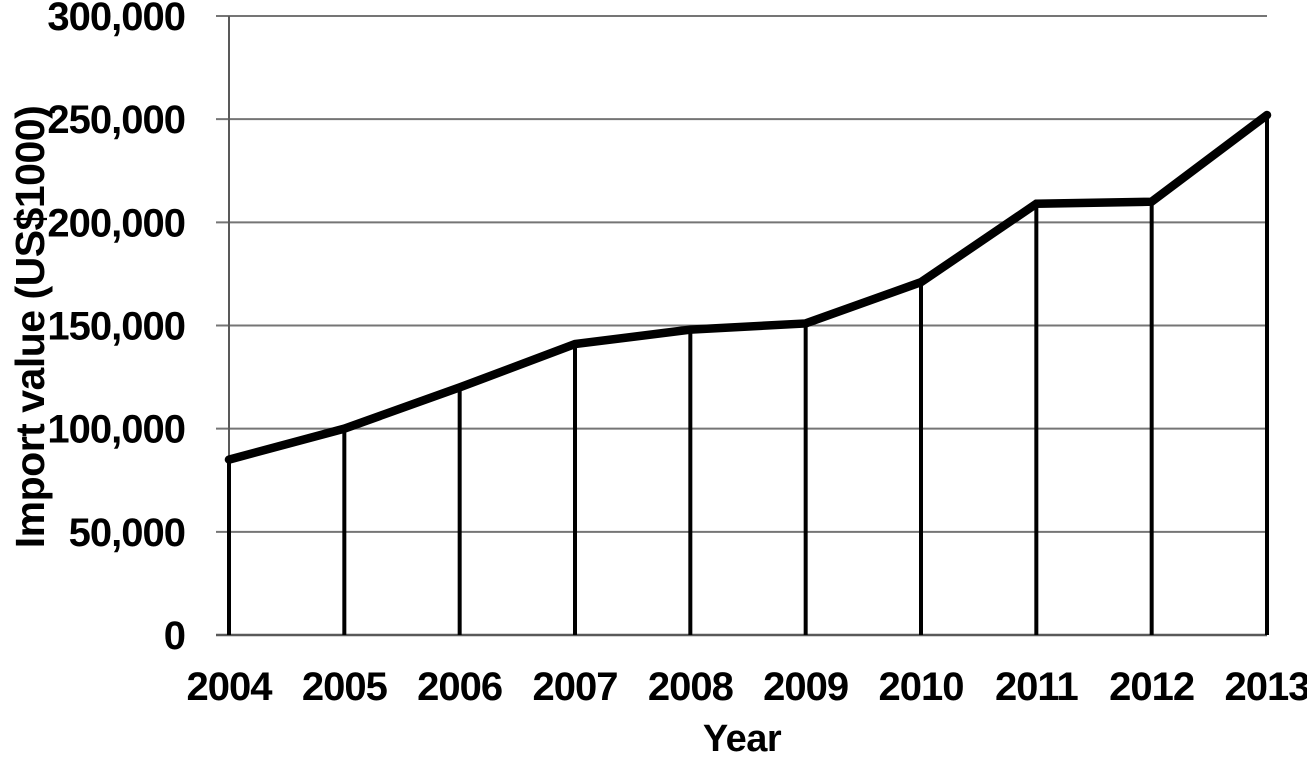 This screenshot has width=1307, height=759. I want to click on x-tick-label: 2007, so click(575, 687).